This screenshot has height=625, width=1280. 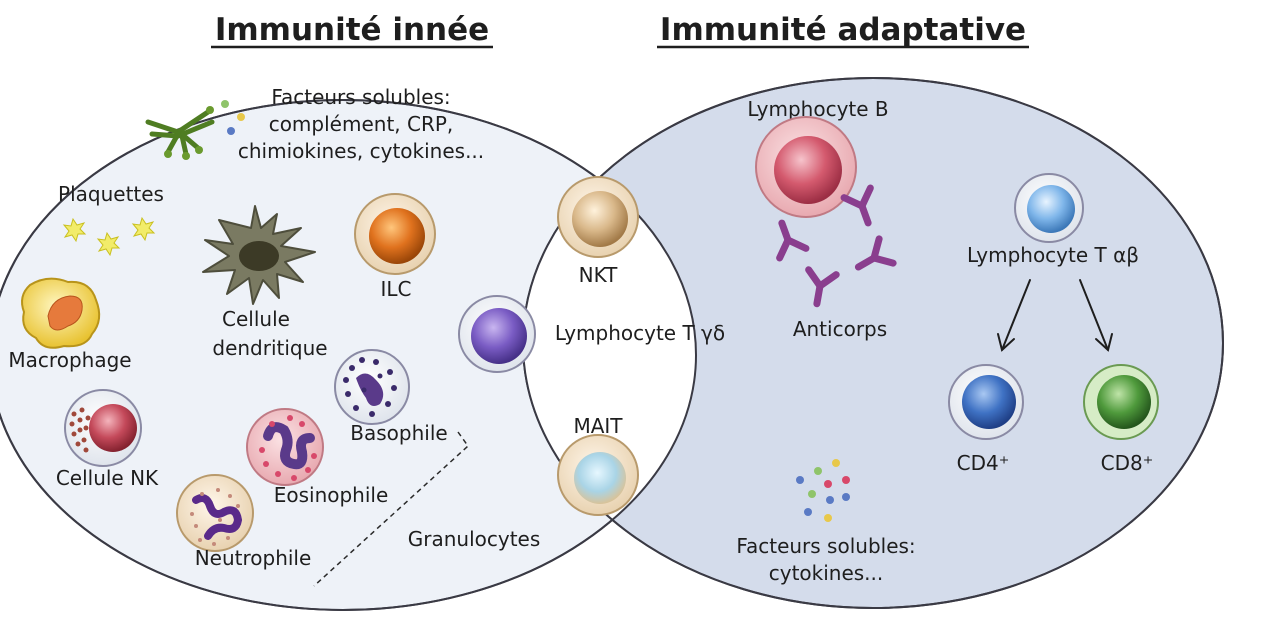 What do you see at coordinates (61, 313) in the screenshot?
I see `macrophage-icon` at bounding box center [61, 313].